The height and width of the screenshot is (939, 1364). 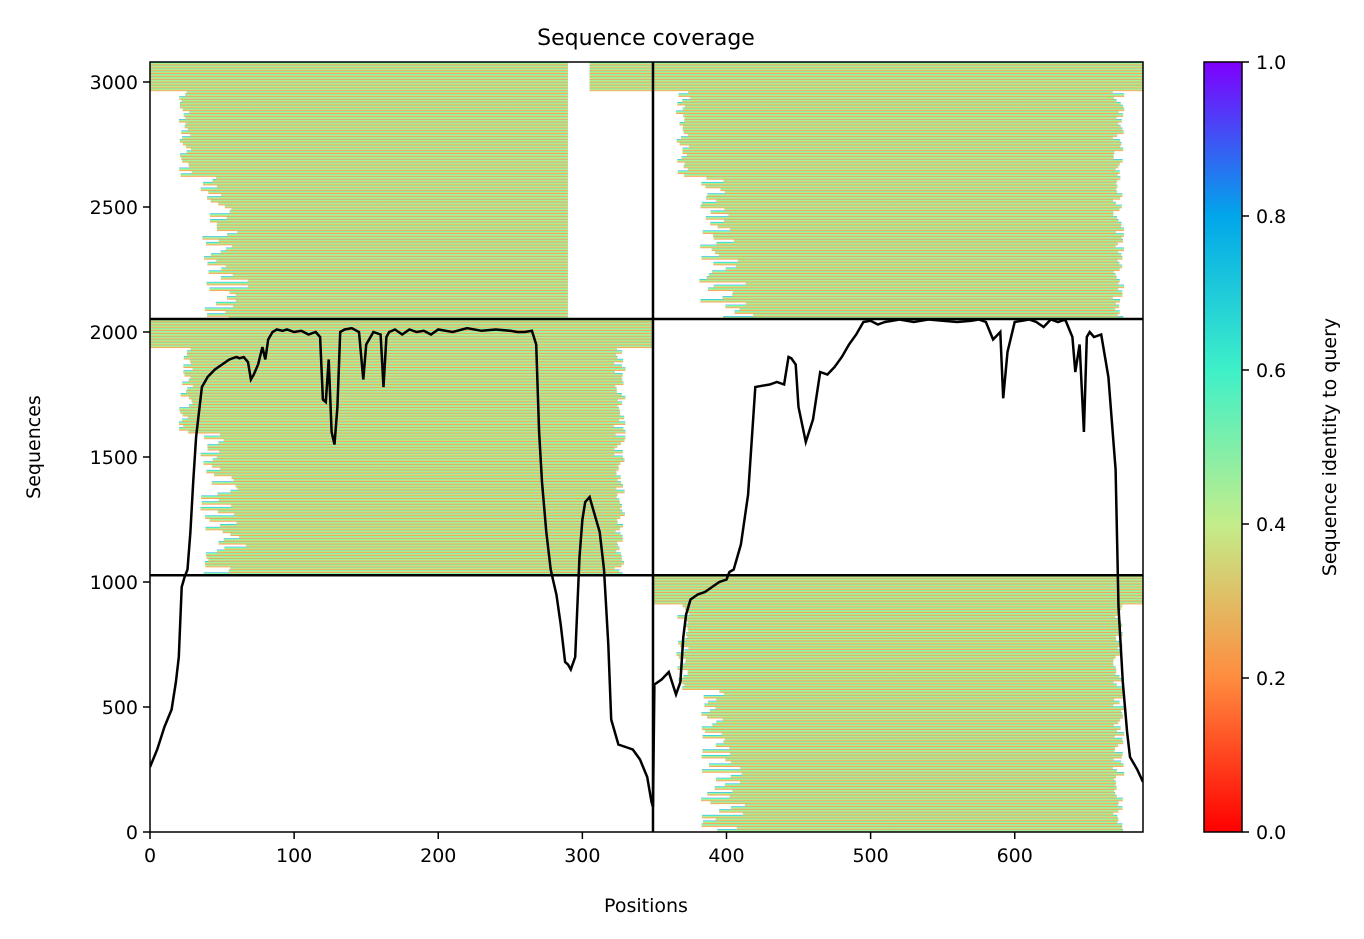 I want to click on y-tick-label: 2500, so click(x=114, y=208).